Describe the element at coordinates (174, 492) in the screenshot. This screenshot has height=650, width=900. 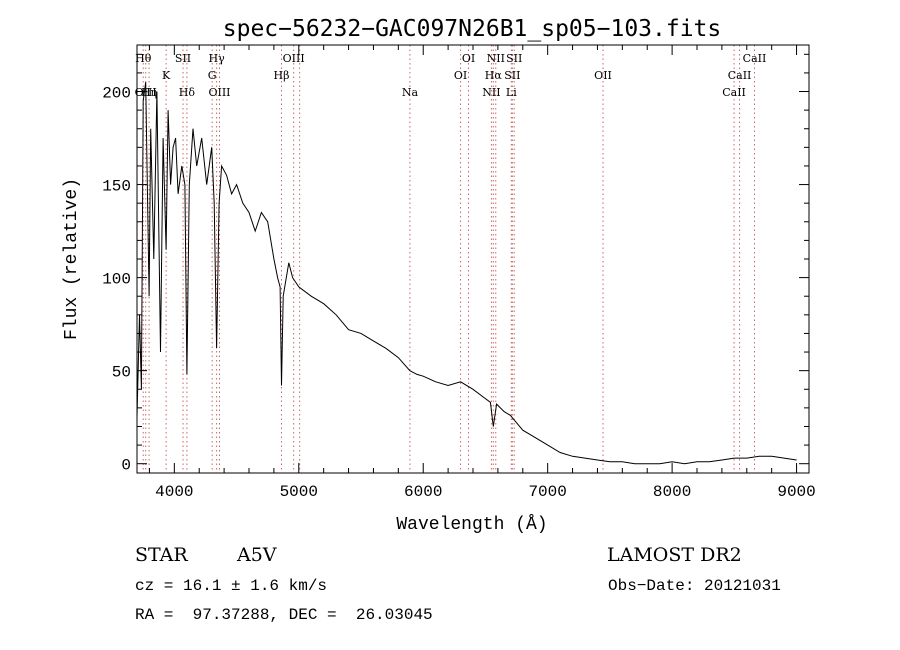
I see `x-tick-label-0: 4000` at that location.